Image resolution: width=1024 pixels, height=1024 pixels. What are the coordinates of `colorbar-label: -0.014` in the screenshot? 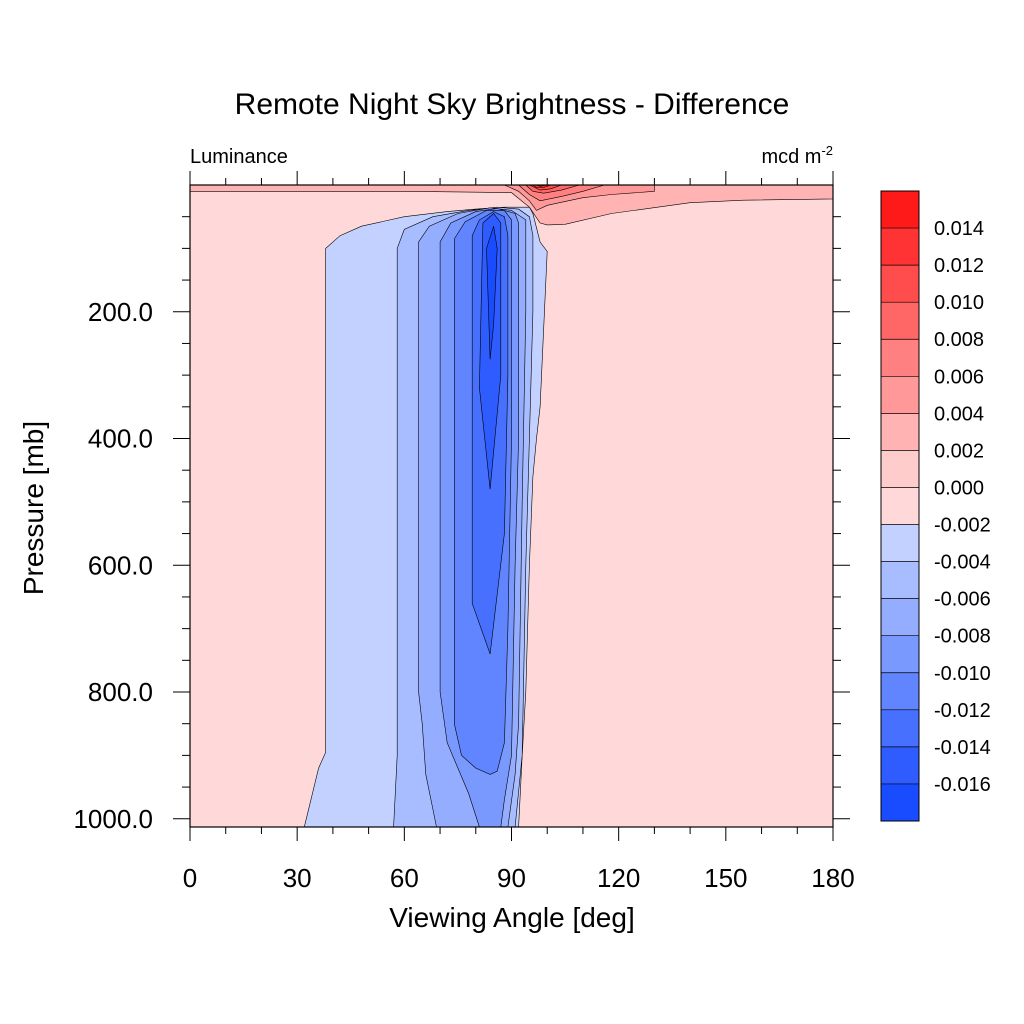 It's located at (962, 748).